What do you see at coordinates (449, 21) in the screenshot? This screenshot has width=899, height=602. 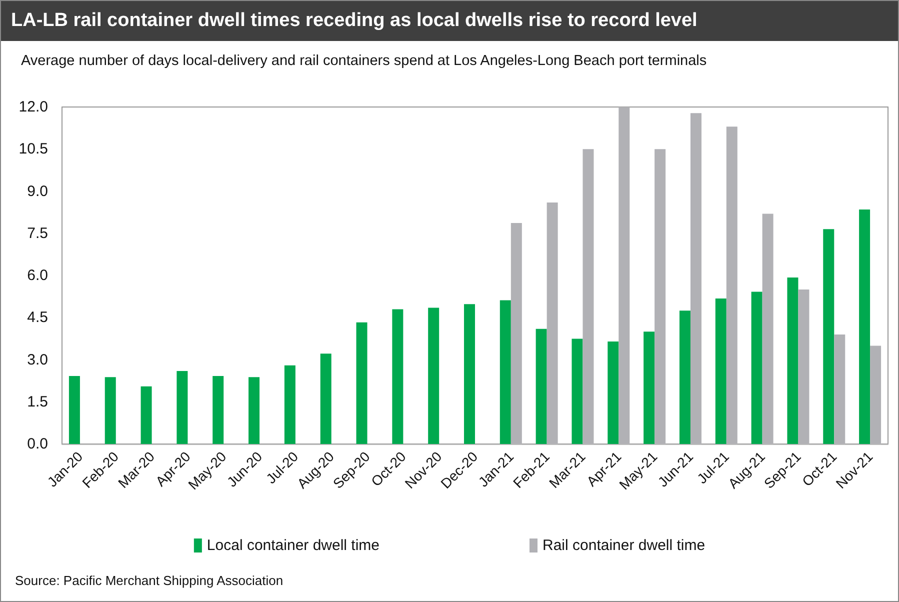 I see `chart-title: LA-LB rail container dwell times receding as local dwells rise to record level` at bounding box center [449, 21].